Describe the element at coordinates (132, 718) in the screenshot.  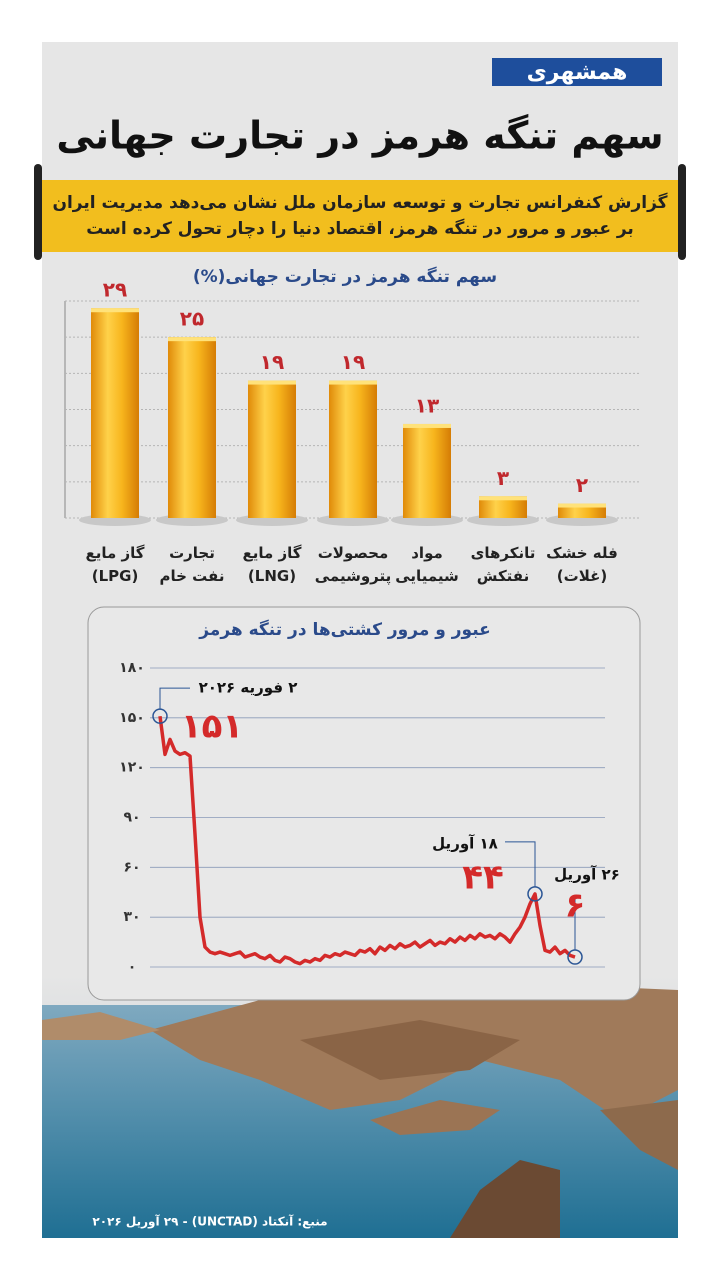
I see `y-tick-label: ۱۵۰` at that location.